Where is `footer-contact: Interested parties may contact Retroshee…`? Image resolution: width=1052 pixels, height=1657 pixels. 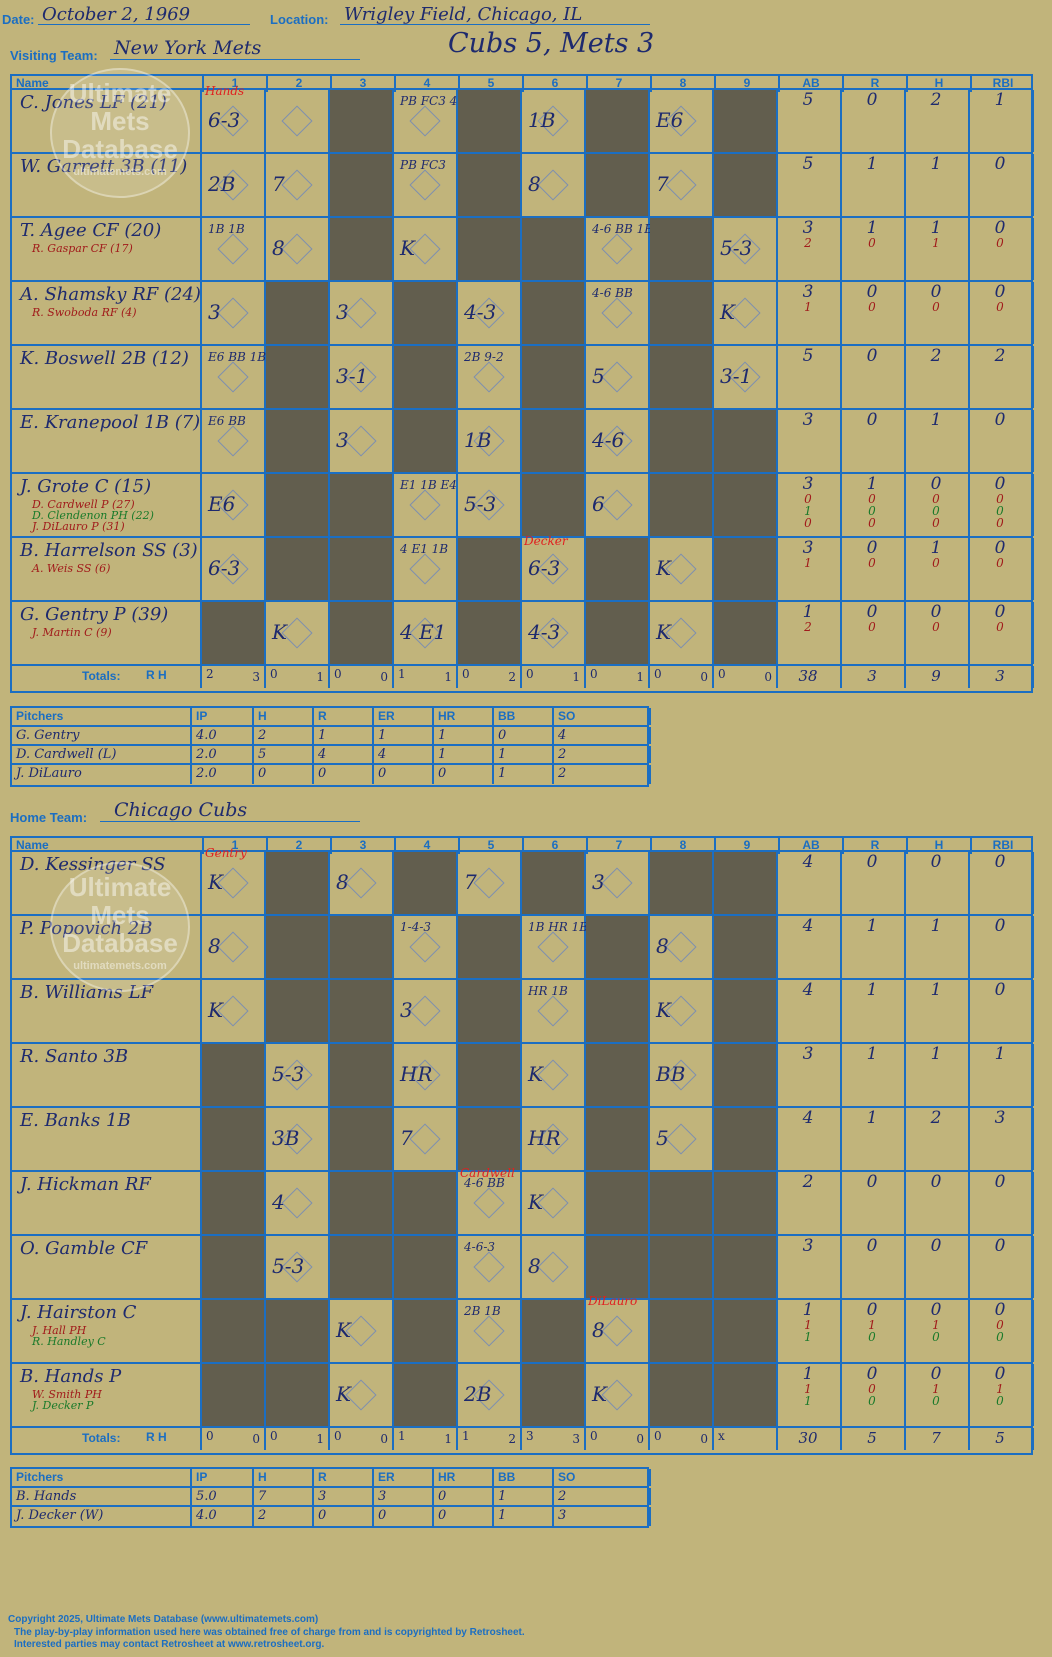 footer-contact: Interested parties may contact Retroshee… is located at coordinates (169, 1644).